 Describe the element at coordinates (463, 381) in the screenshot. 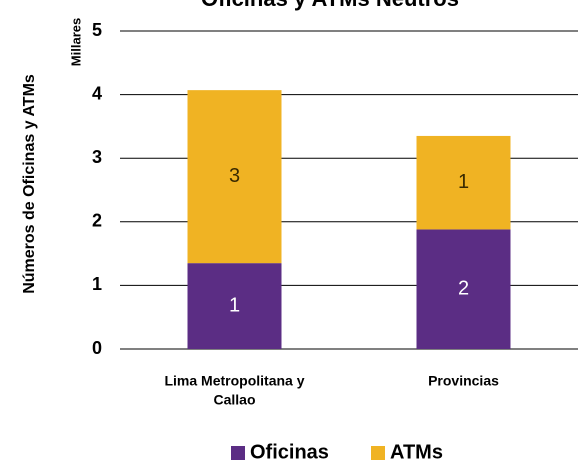

I see `x-tick-label: Provincias` at that location.